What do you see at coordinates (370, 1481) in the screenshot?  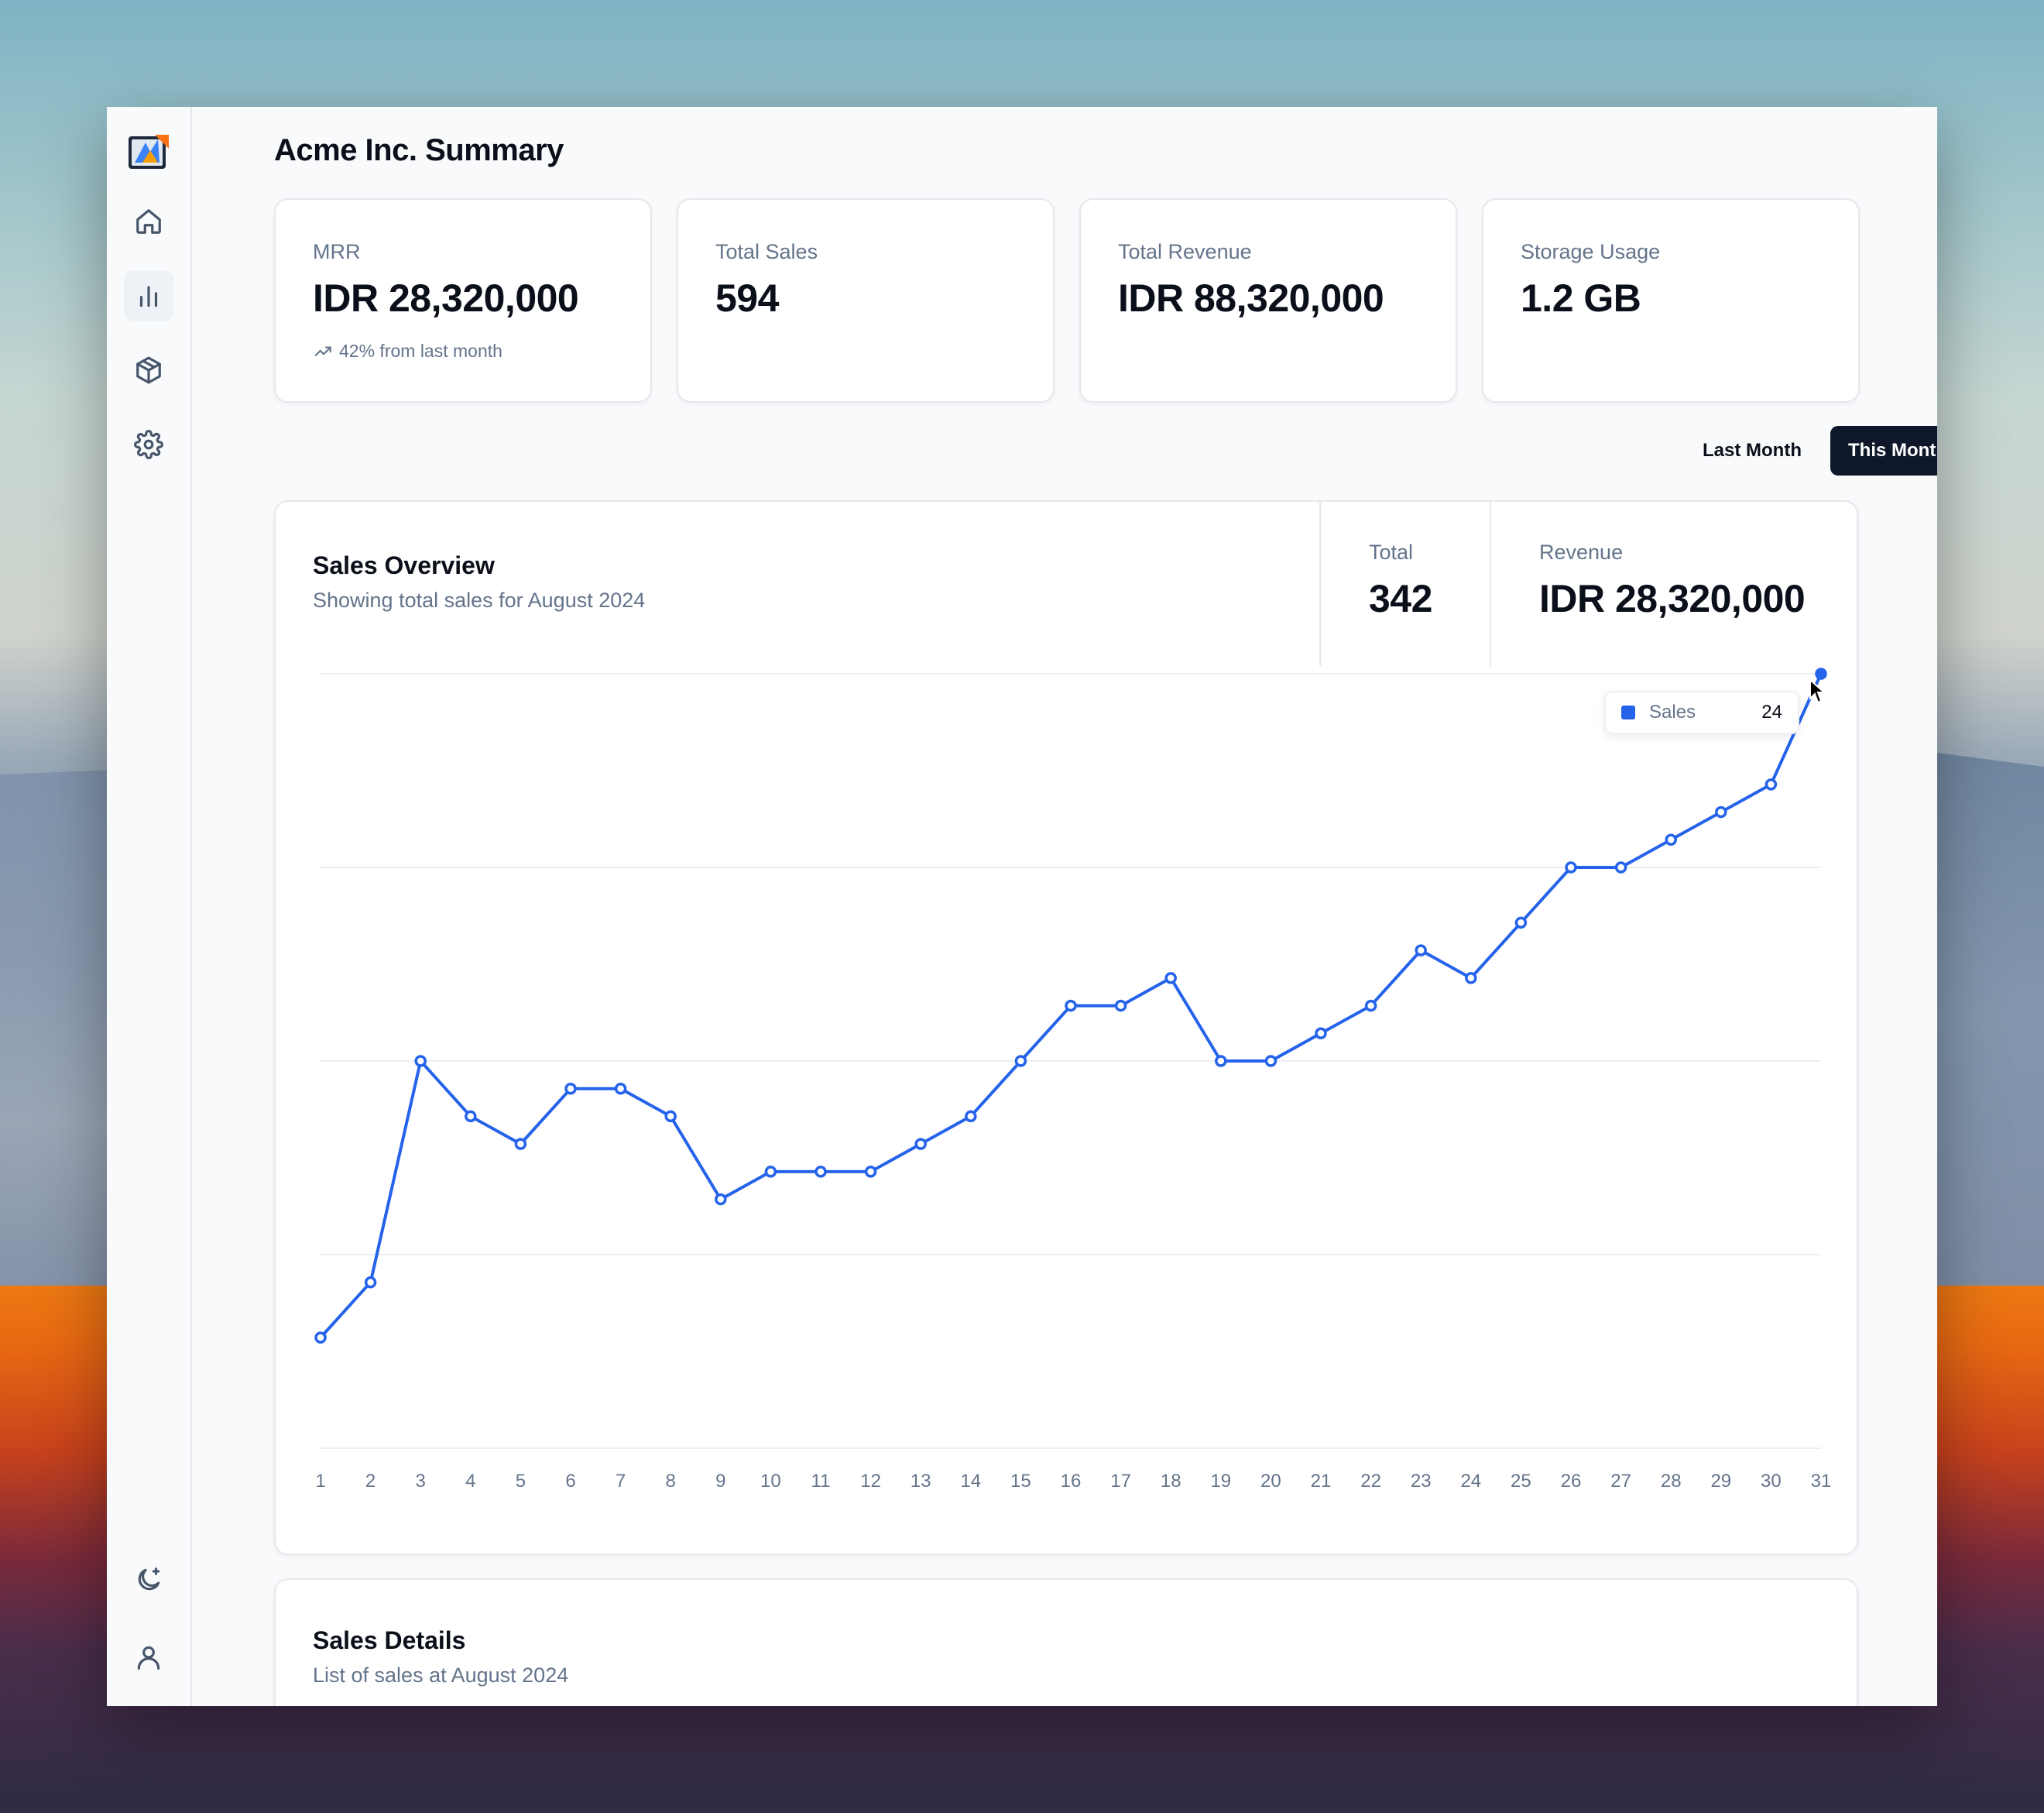 I see `x-tick-label: 2` at bounding box center [370, 1481].